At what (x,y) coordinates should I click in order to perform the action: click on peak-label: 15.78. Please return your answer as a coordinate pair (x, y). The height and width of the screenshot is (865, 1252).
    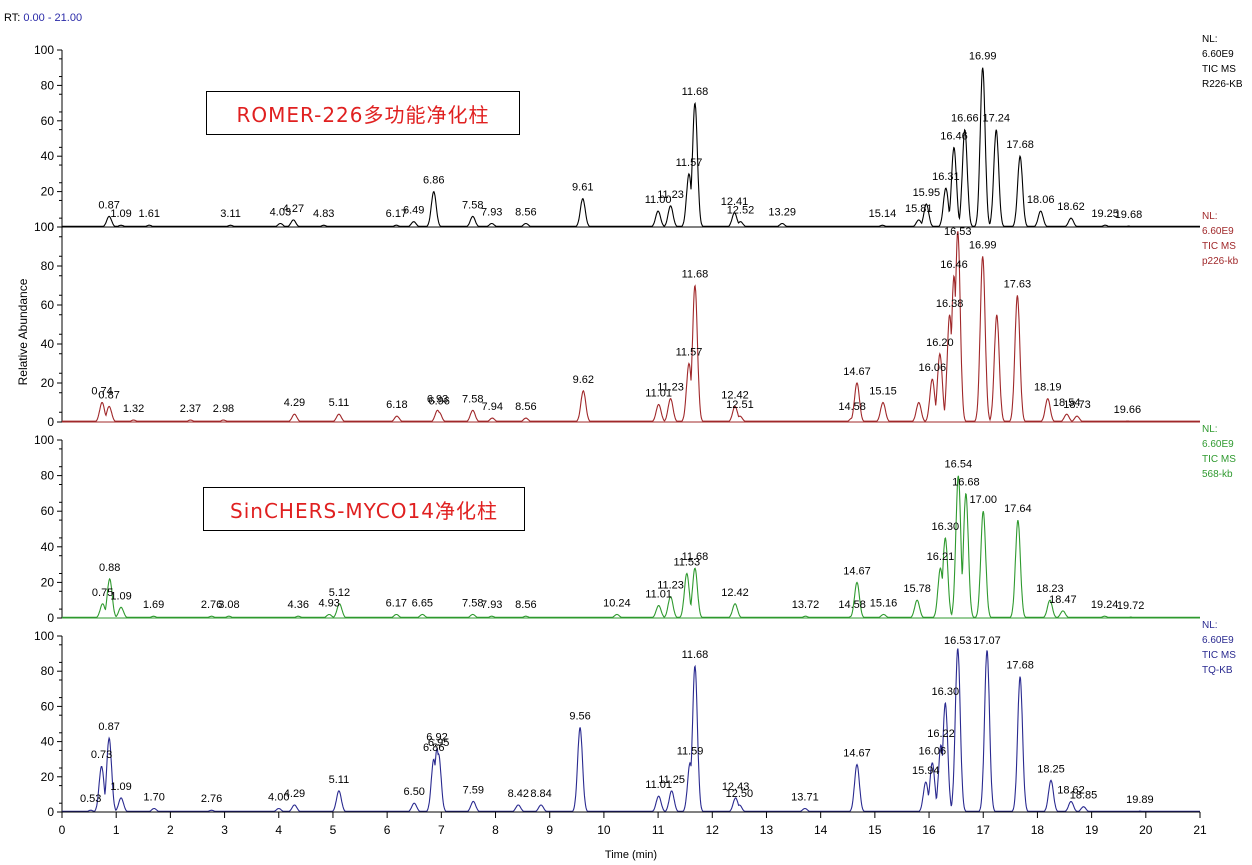
    Looking at the image, I should click on (917, 589).